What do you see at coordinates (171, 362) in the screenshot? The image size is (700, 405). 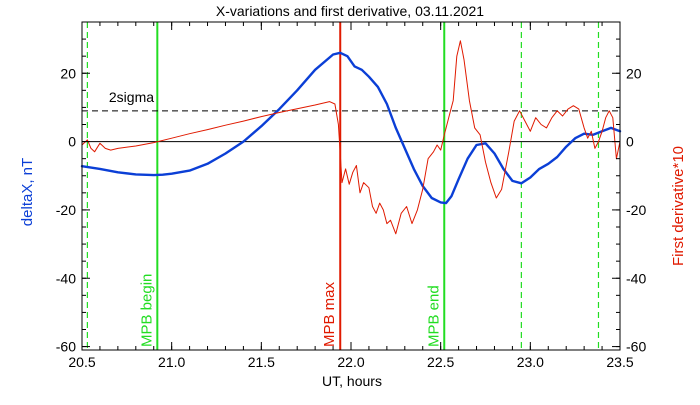 I see `x-tick-label: 21.0` at bounding box center [171, 362].